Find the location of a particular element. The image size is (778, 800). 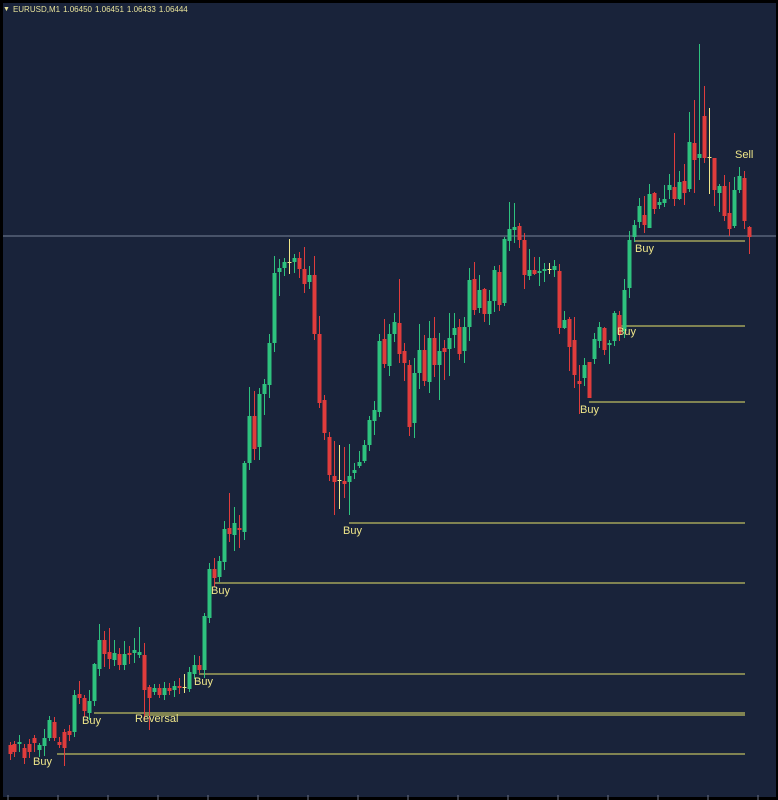

ohlc-low: 1.06433 is located at coordinates (141, 9).